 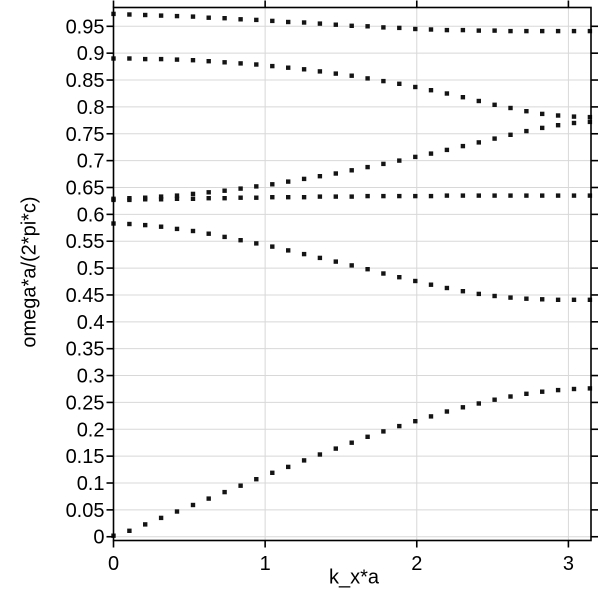 What do you see at coordinates (85, 457) in the screenshot?
I see `y-tick-label: 0.15` at bounding box center [85, 457].